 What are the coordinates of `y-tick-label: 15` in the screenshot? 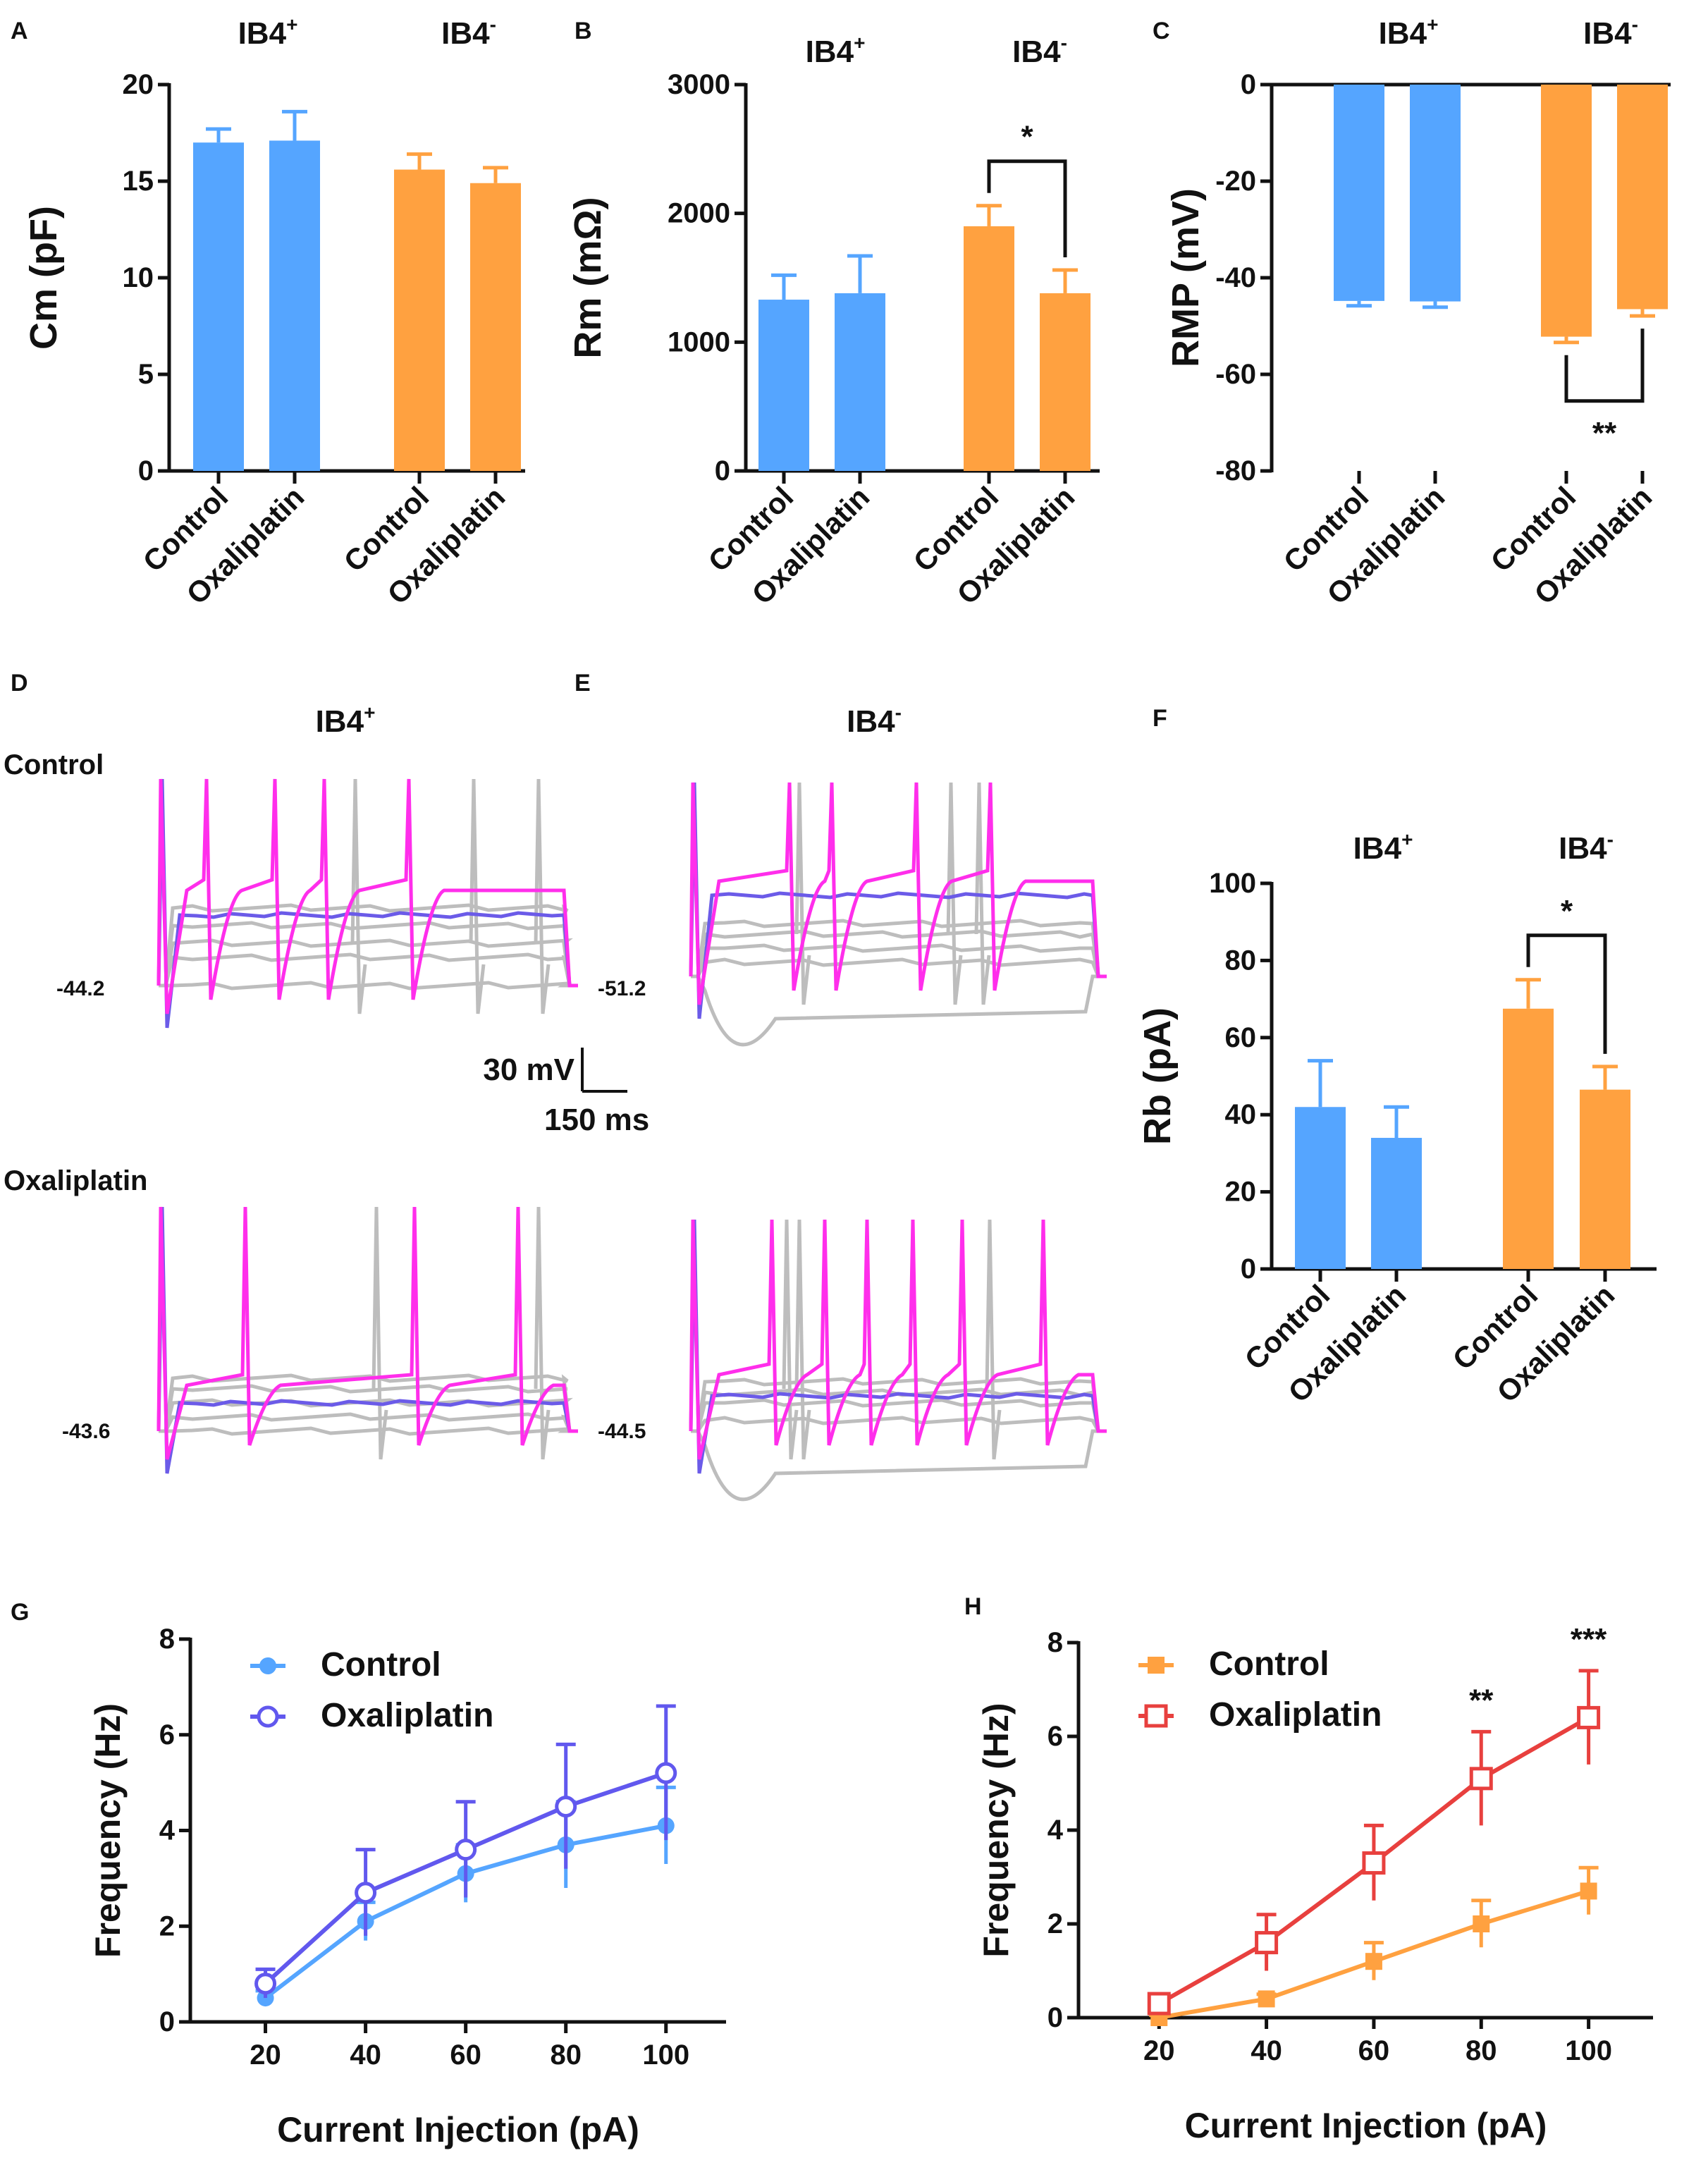 It's located at (139, 181).